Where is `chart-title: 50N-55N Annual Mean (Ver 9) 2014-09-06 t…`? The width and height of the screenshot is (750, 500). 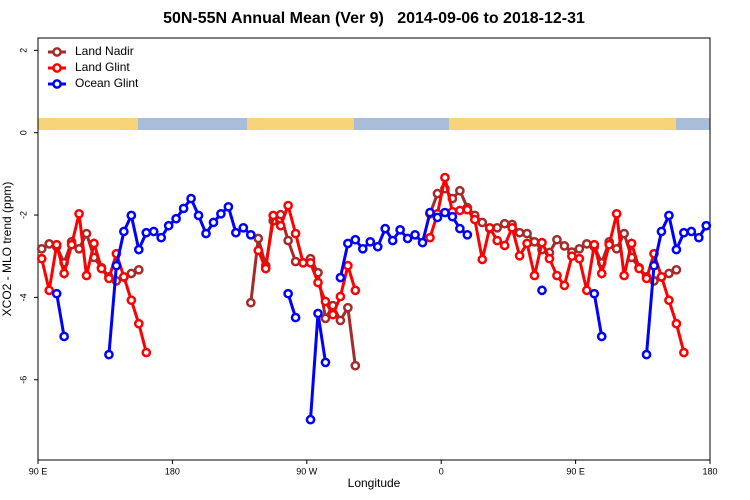 chart-title: 50N-55N Annual Mean (Ver 9) 2014-09-06 t… is located at coordinates (374, 18).